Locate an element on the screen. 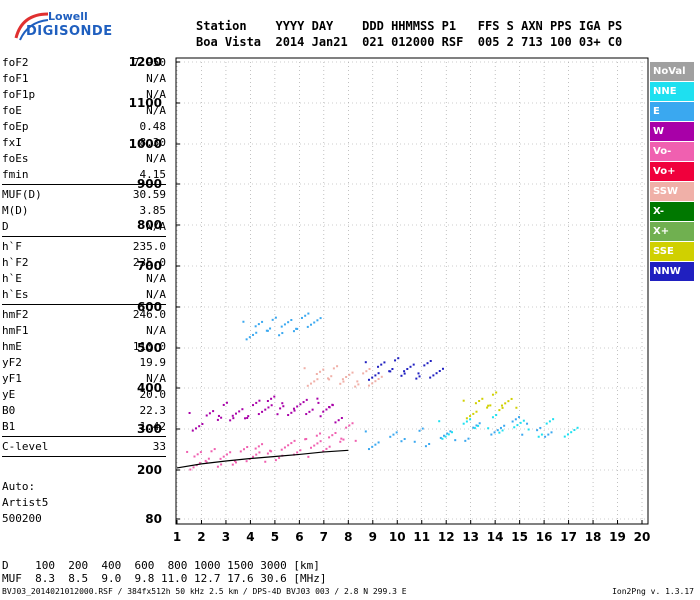 This screenshot has height=600, width=700. legend-item-e: E is located at coordinates (672, 111).